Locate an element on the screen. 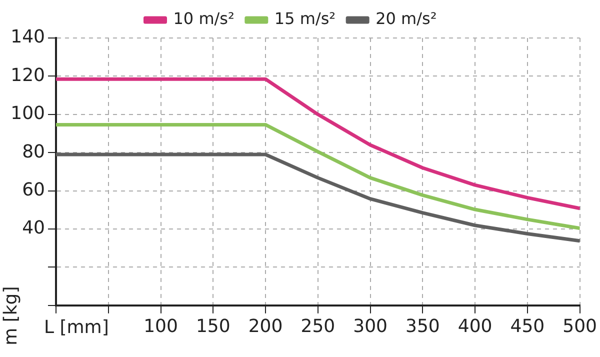  x-tick-label: 450 is located at coordinates (527, 326).